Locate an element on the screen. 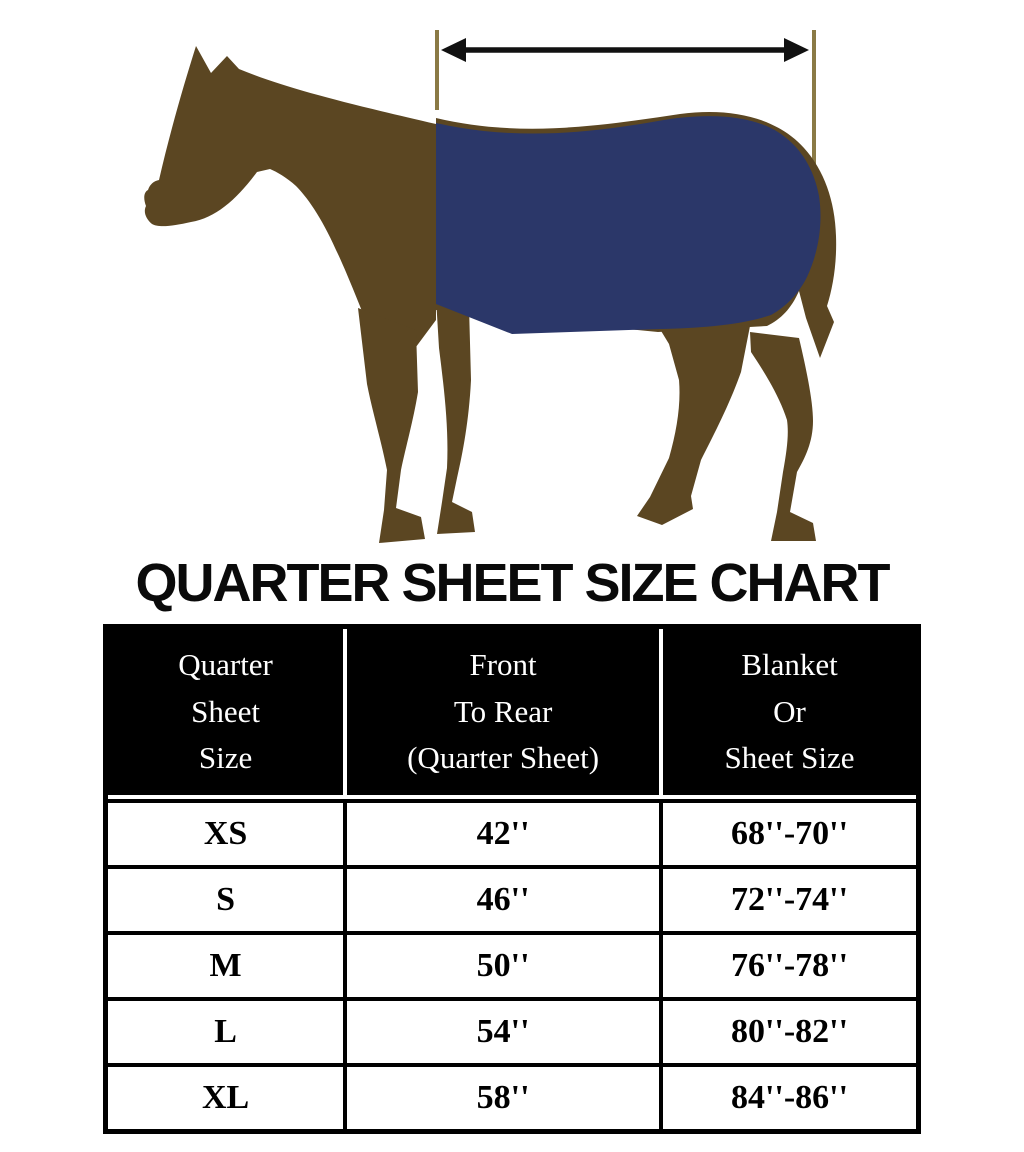 The width and height of the screenshot is (1024, 1152). cell-front-to-rear: 54'' is located at coordinates (501, 1030).